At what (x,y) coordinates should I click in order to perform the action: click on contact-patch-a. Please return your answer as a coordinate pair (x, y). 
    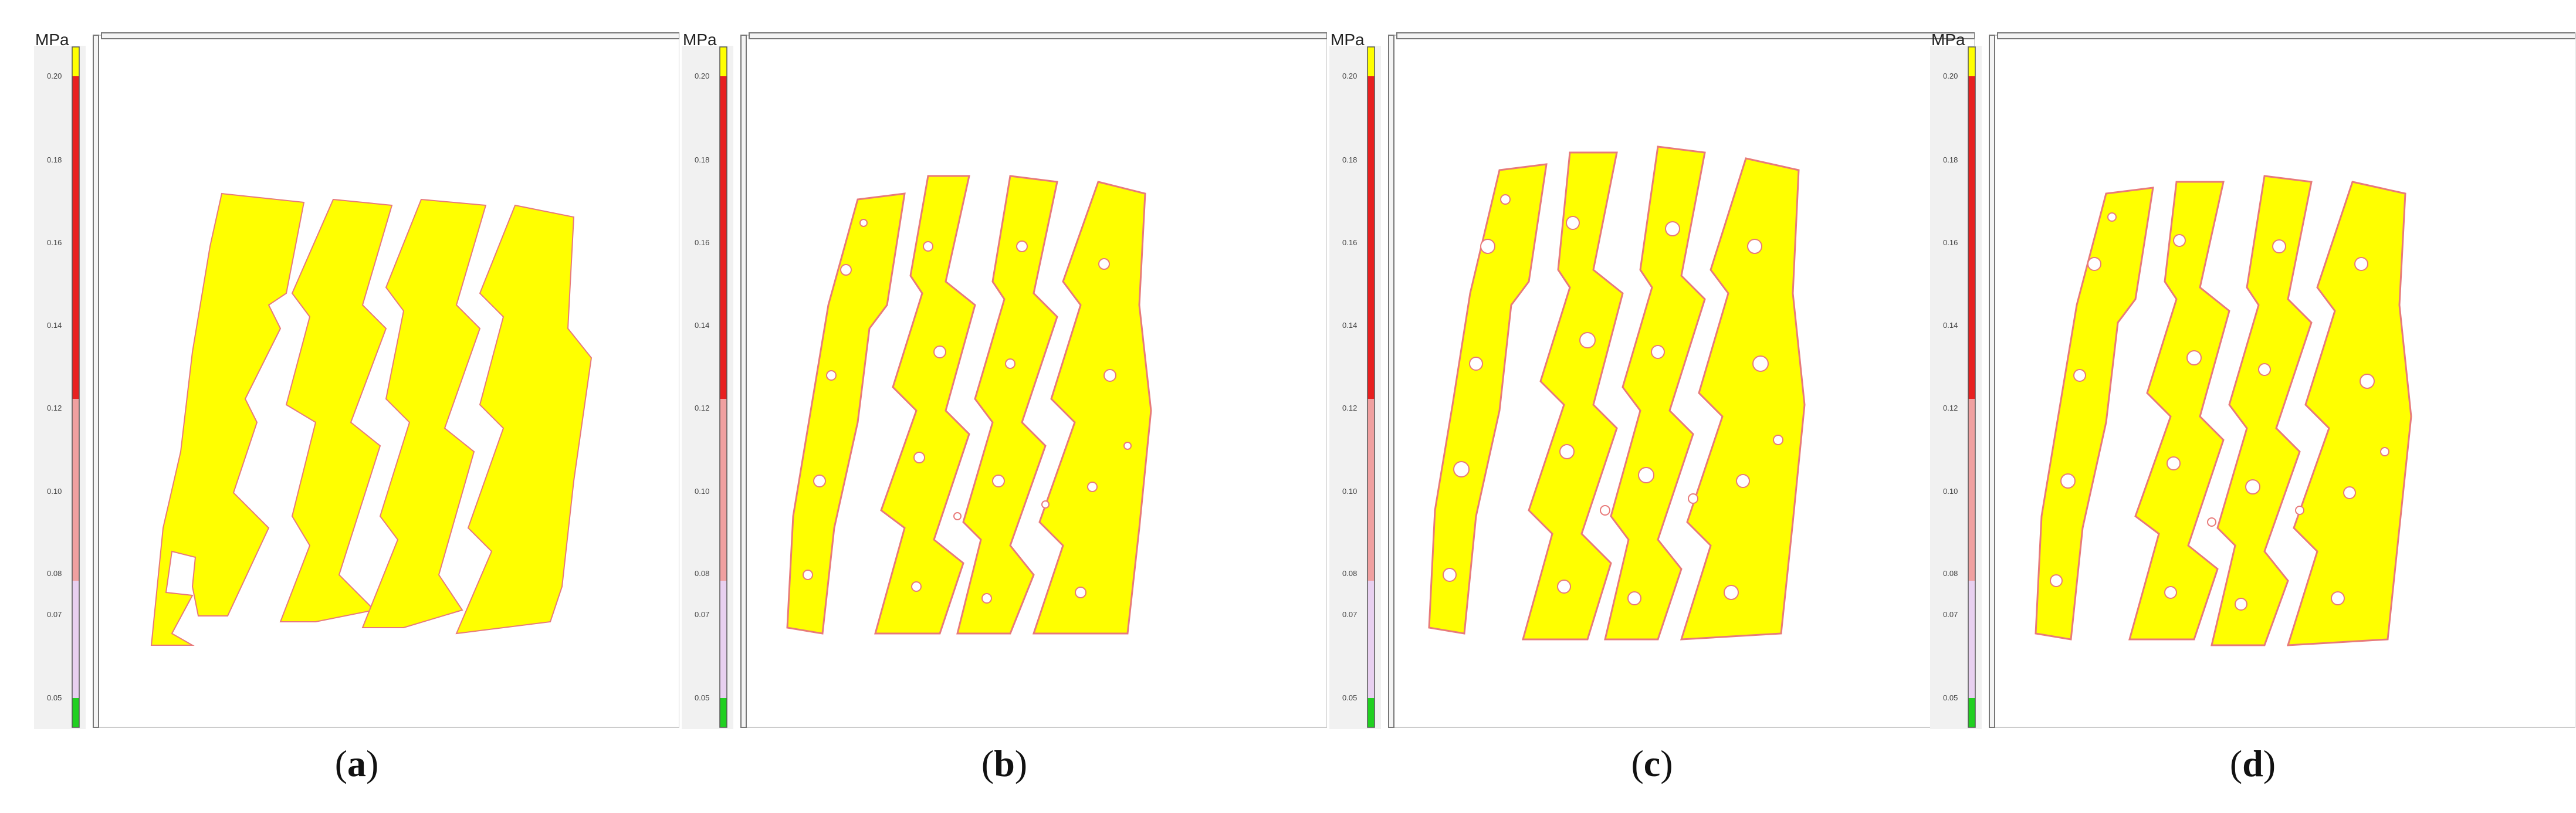
    Looking at the image, I should click on (371, 419).